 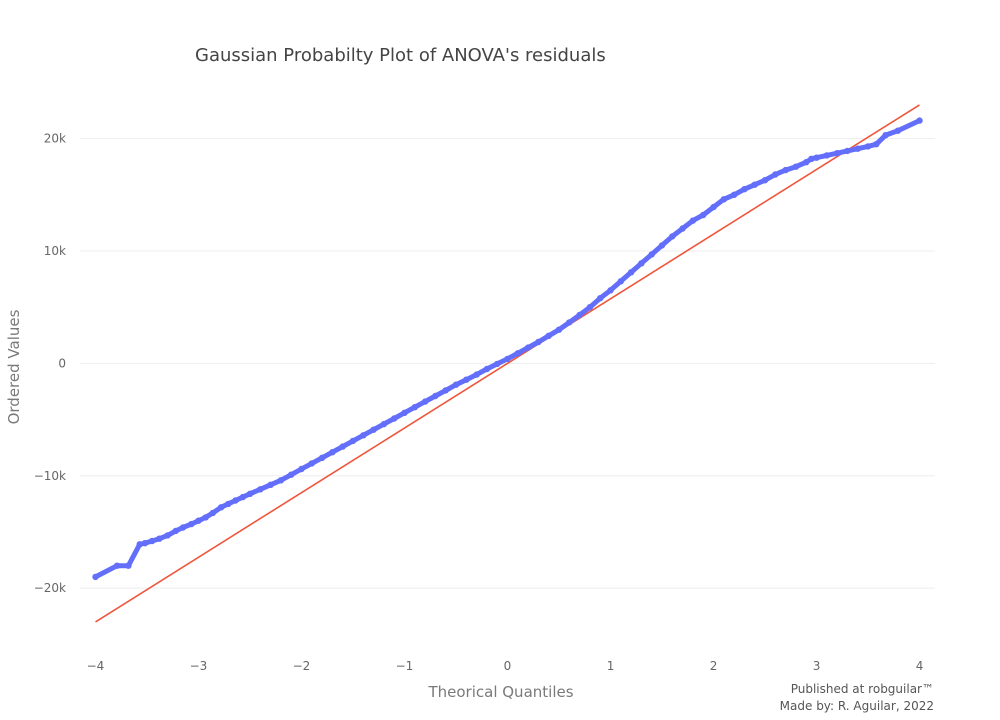 I want to click on x-axis-title: Theorical Quantiles, so click(x=500, y=692).